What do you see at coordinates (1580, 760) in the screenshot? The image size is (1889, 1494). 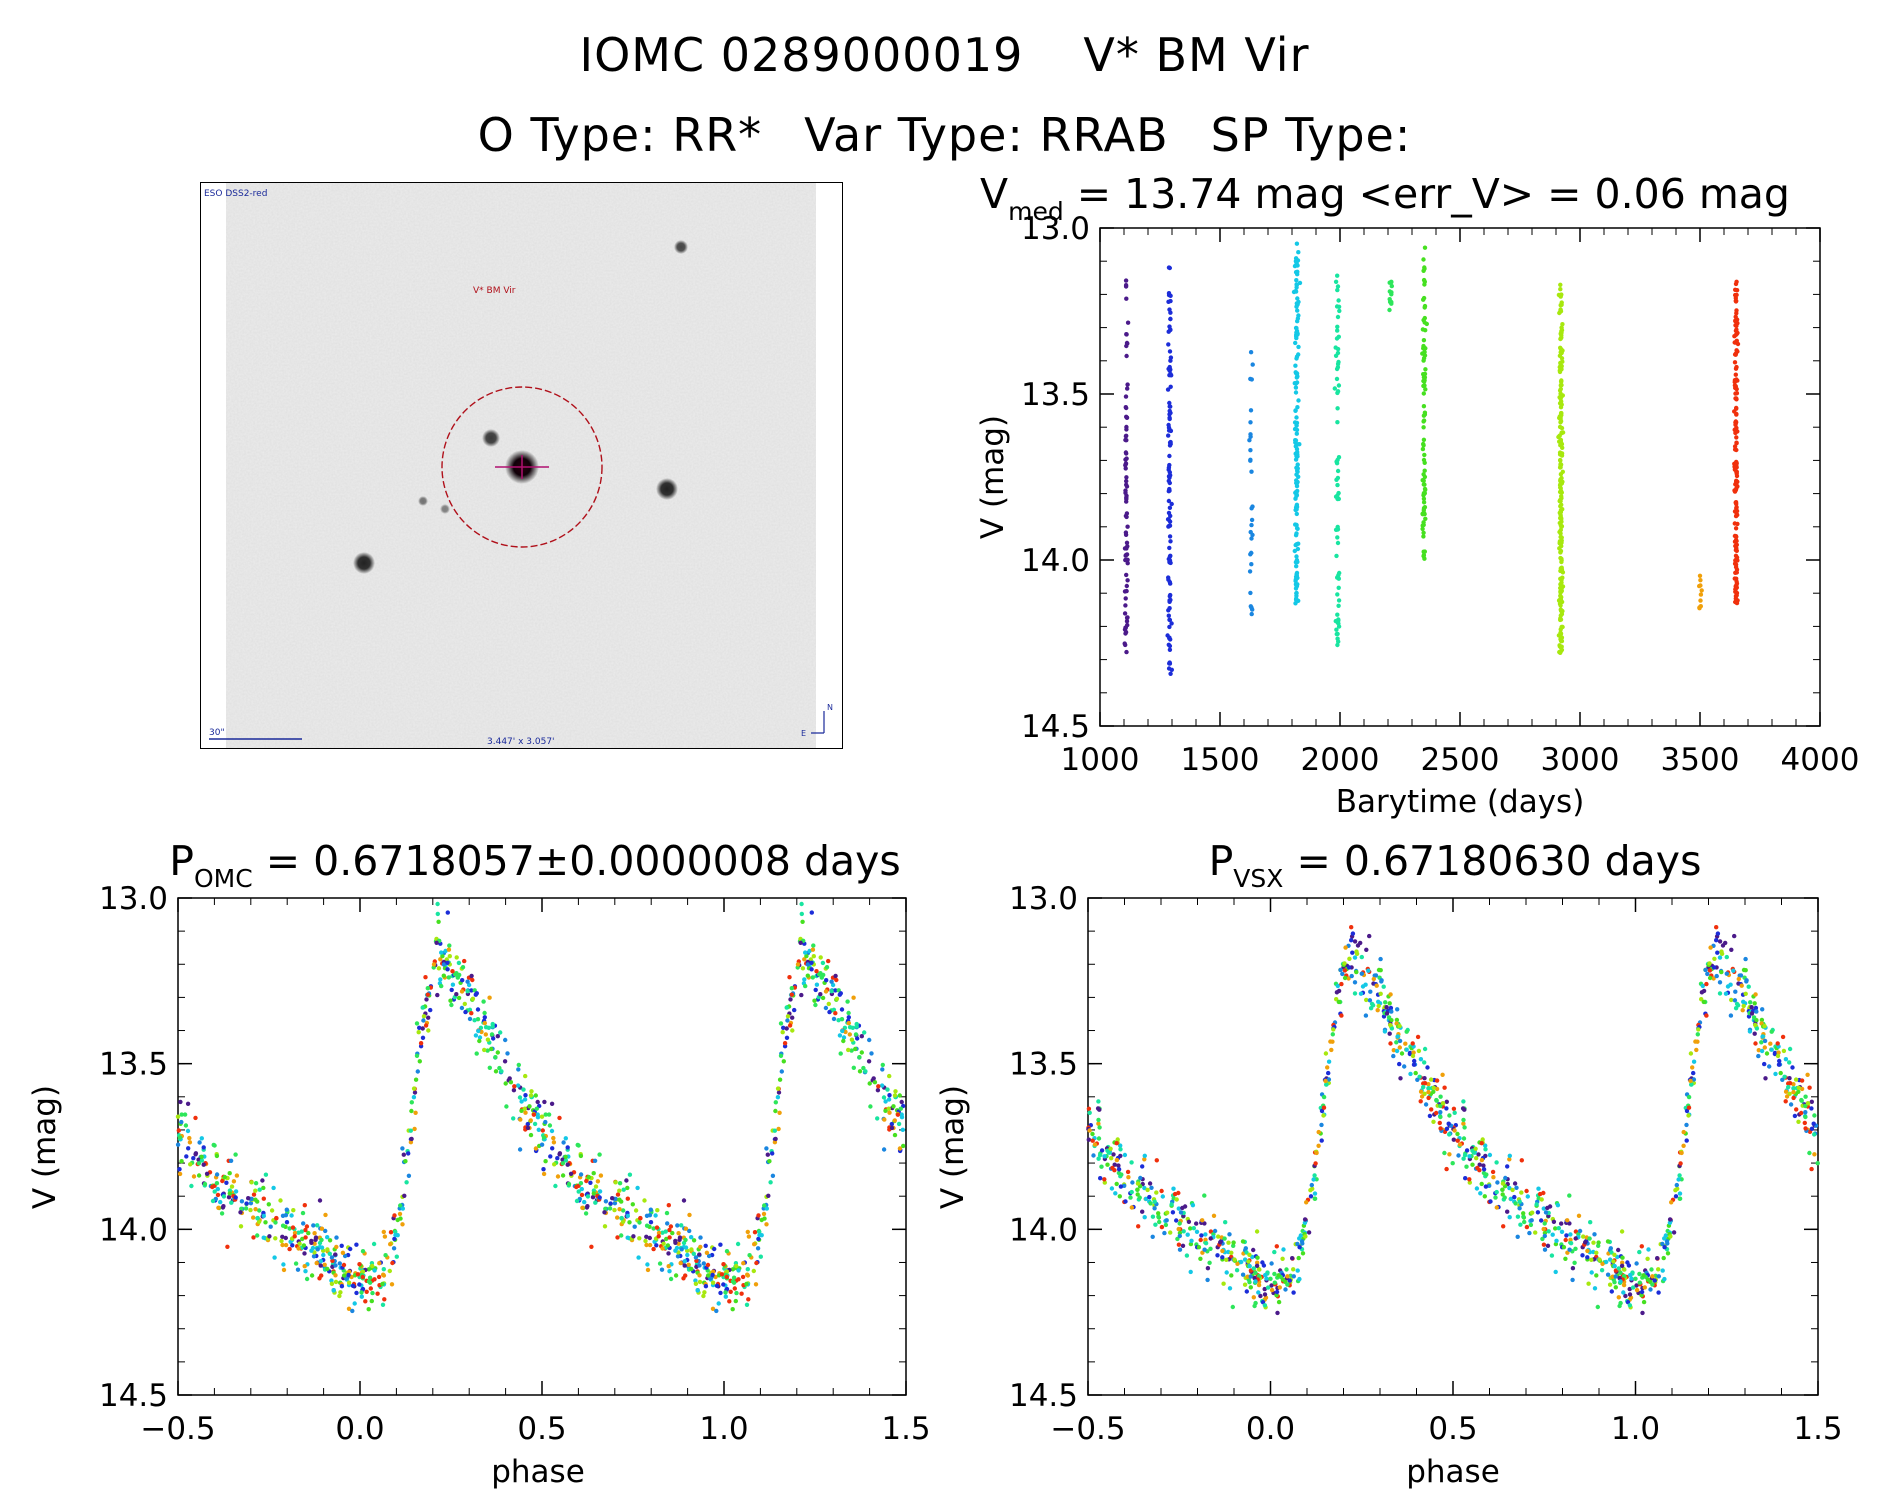 I see `x-tick-label: 3000` at bounding box center [1580, 760].